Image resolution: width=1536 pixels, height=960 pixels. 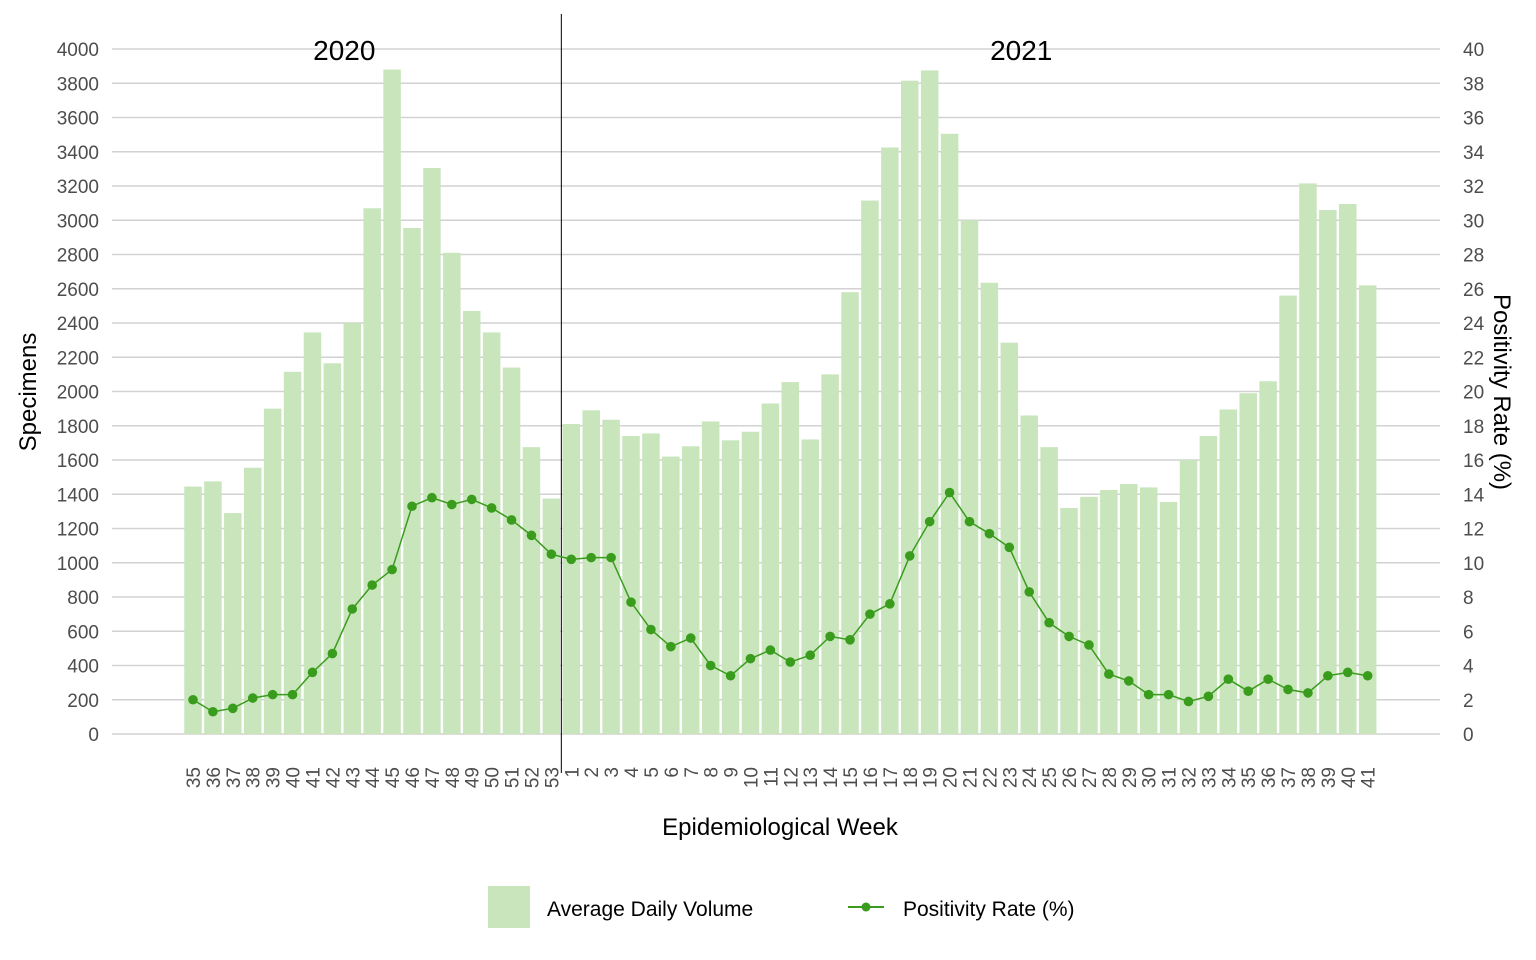 What do you see at coordinates (83, 701) in the screenshot?
I see `y-tick-label: 200` at bounding box center [83, 701].